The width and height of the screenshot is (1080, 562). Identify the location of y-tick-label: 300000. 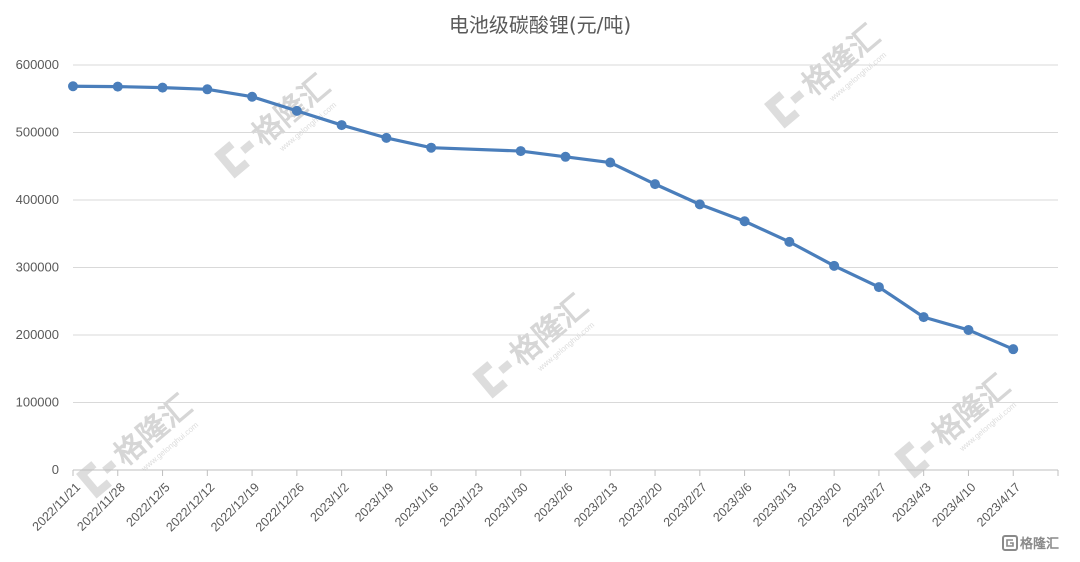
(37, 267).